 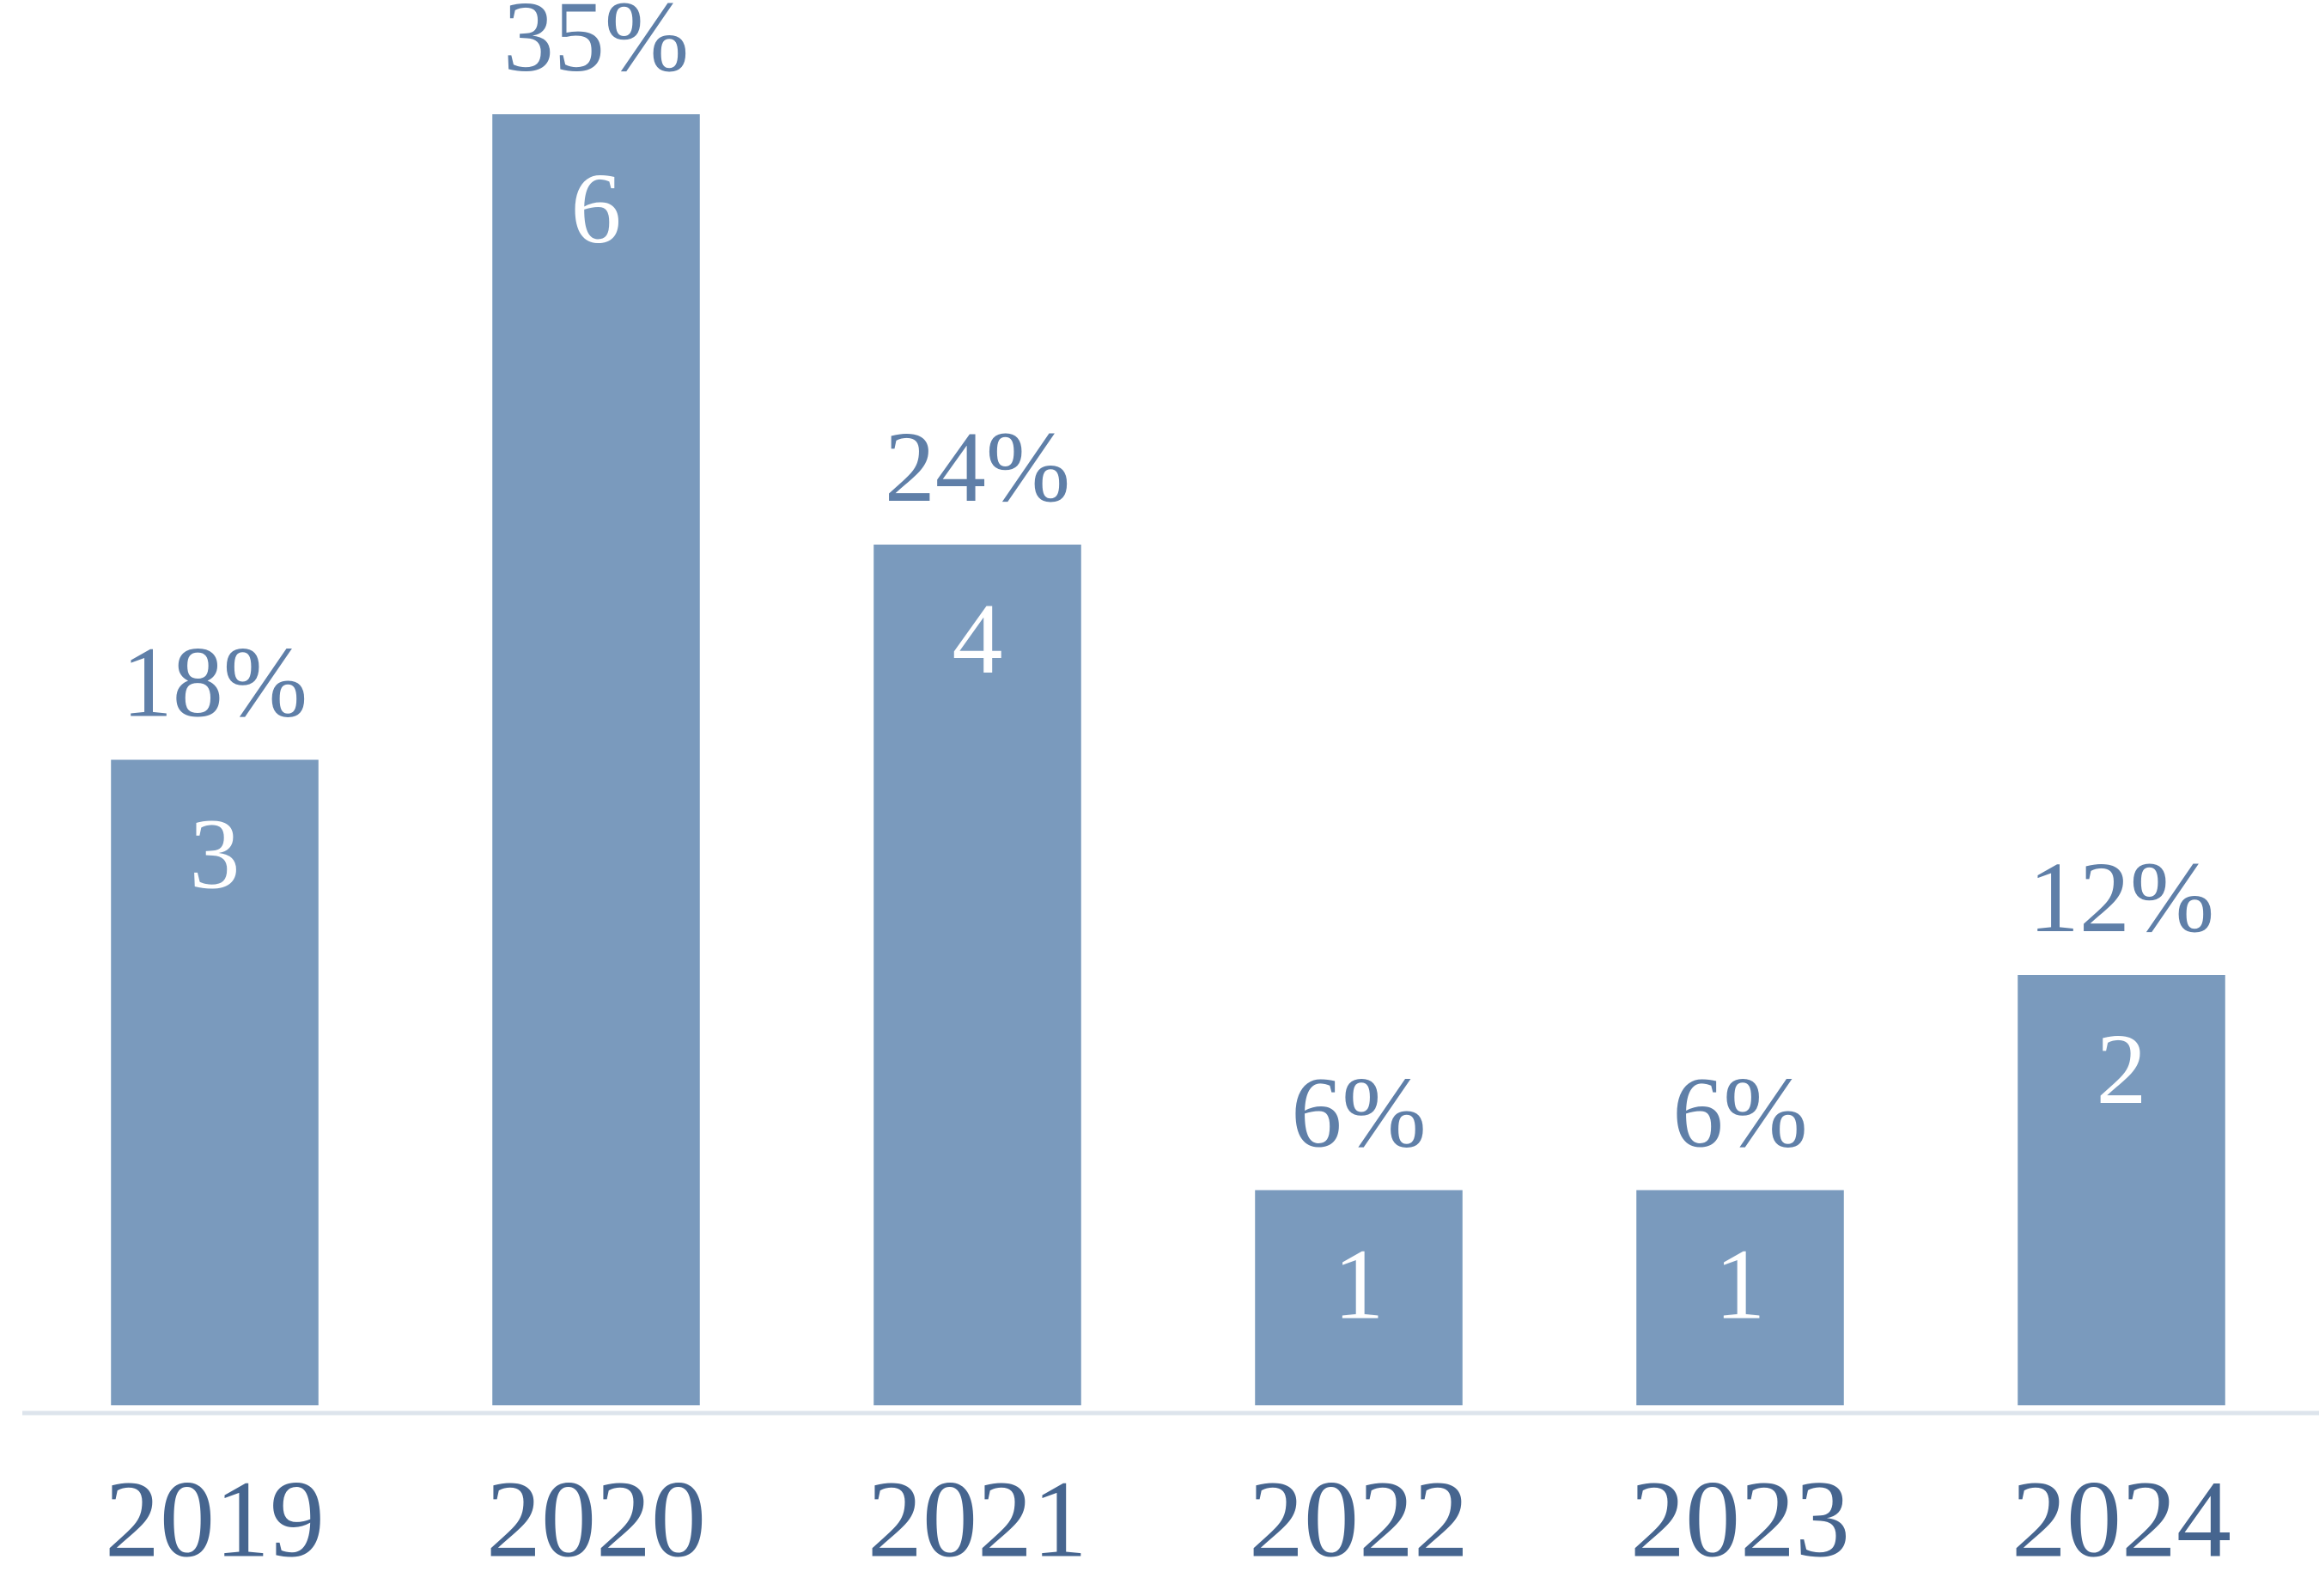 I want to click on share-label: 35%, so click(x=596, y=46).